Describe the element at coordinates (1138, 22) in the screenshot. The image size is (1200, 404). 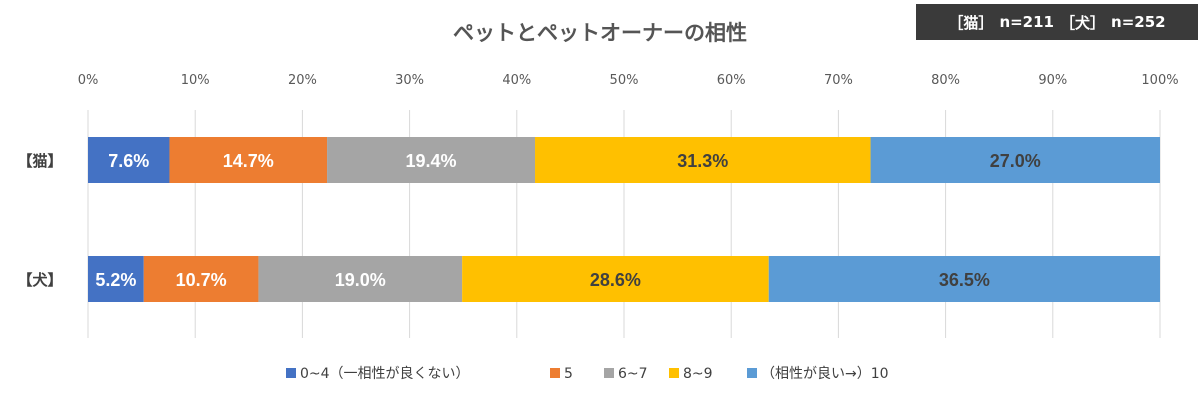
I see `dog-sample-size: n=252` at that location.